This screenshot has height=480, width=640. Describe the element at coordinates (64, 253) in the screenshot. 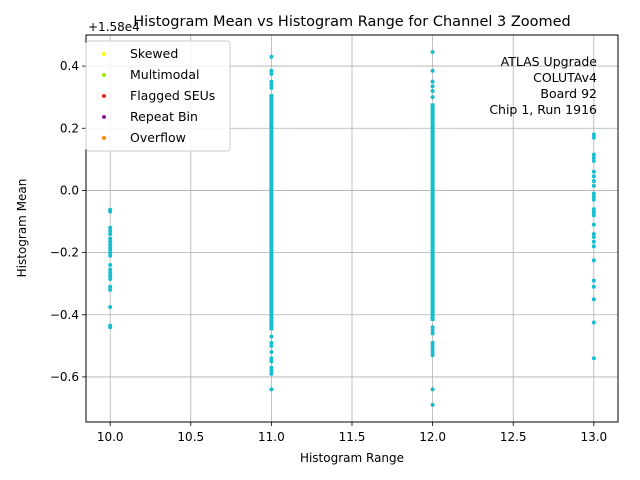

I see `y-tick-label: −0.2` at that location.